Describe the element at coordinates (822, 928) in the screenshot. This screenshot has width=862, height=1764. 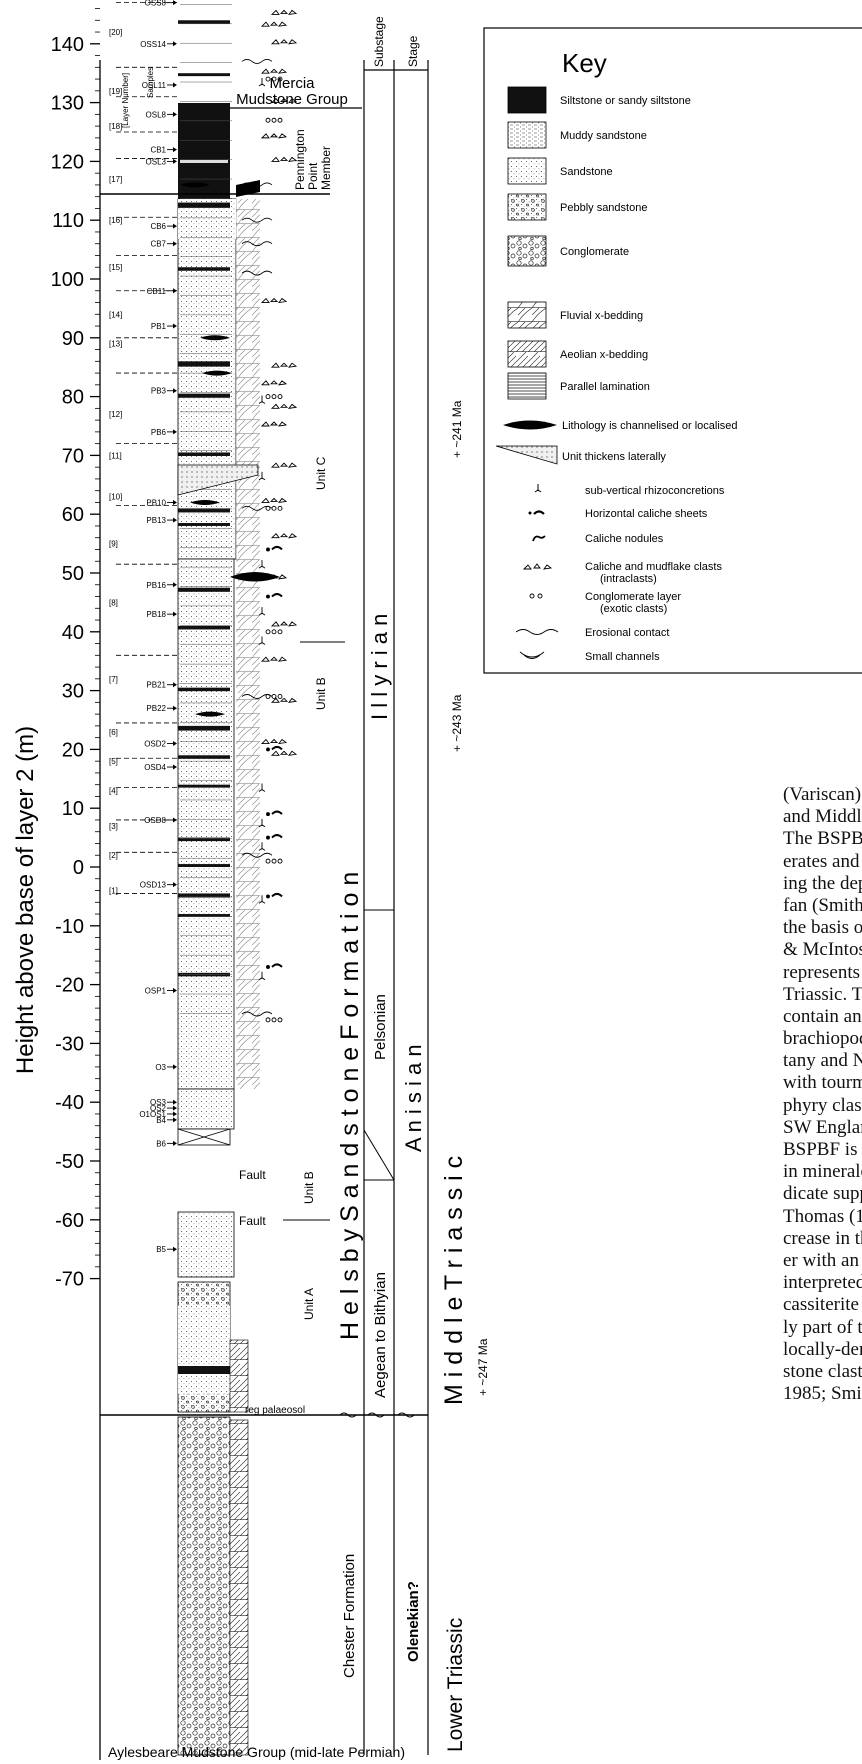
I see `body-text-line: the basis of ma` at that location.